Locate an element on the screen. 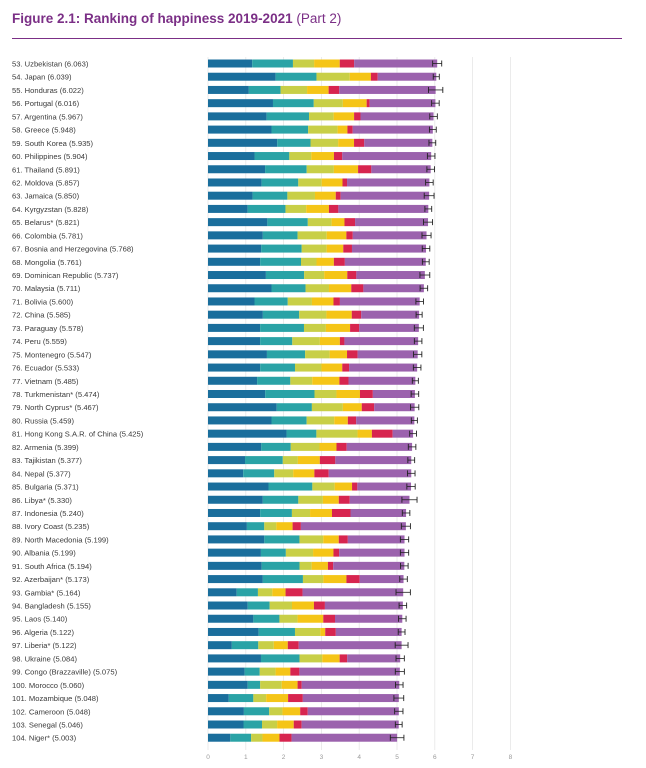  figure-title-part: (Part 2) is located at coordinates (319, 18).